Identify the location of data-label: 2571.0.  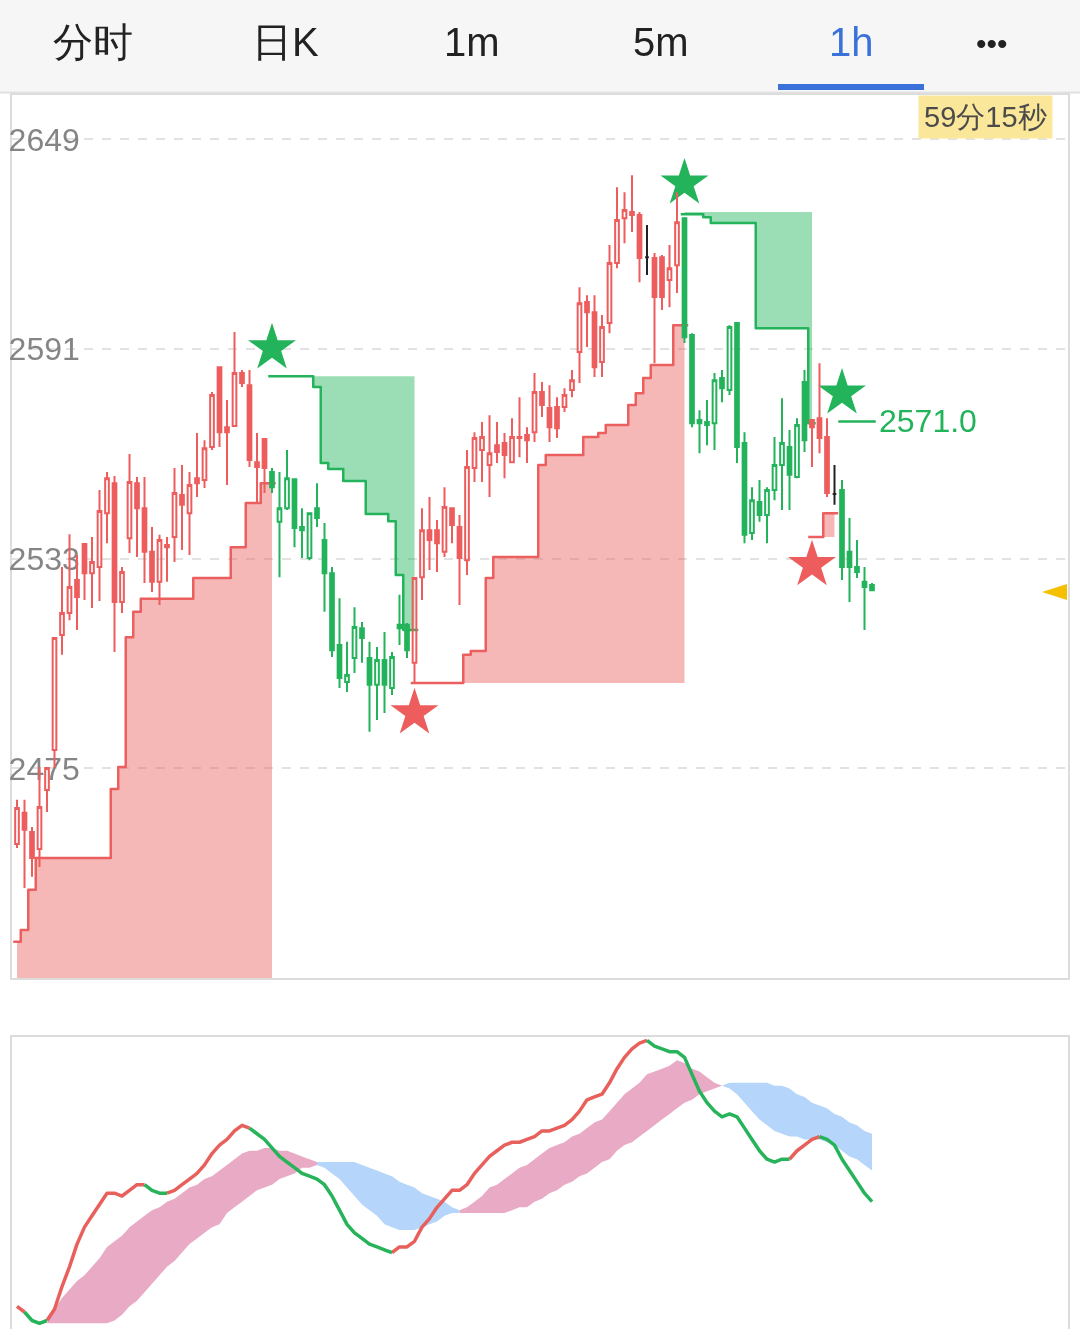
(928, 421).